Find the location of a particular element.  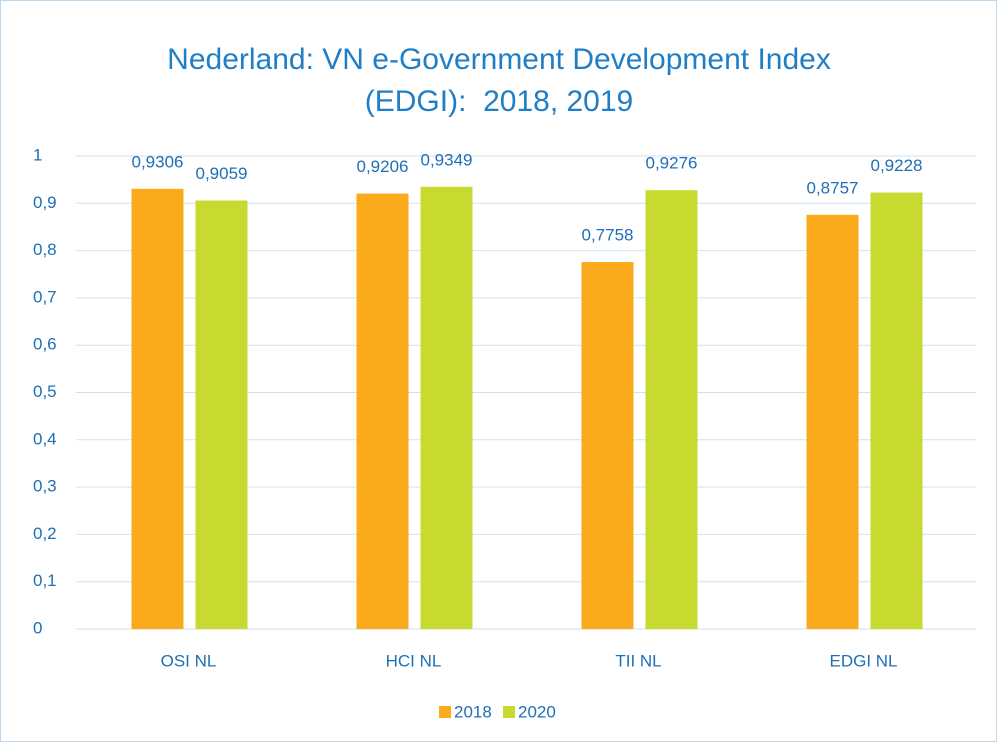

y-tick-label: 0,9 is located at coordinates (45, 202).